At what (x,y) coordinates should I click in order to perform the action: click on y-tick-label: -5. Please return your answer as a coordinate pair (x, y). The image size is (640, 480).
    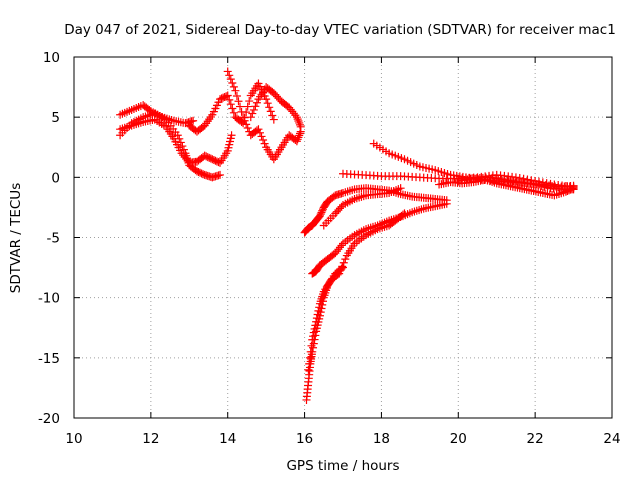
    Looking at the image, I should click on (53, 239).